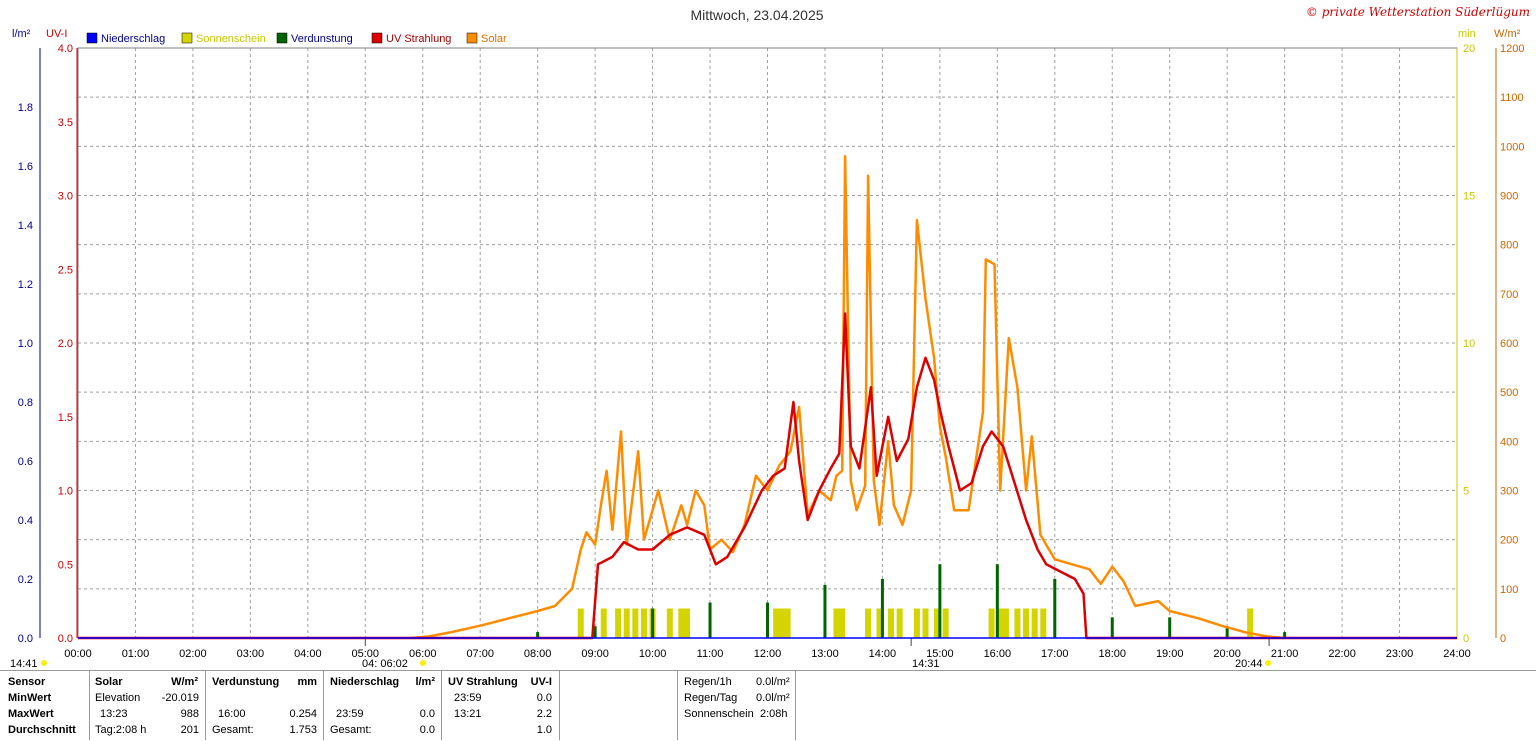 This screenshot has width=1536, height=741. Describe the element at coordinates (1509, 197) in the screenshot. I see `solar-tick-label: 900` at that location.